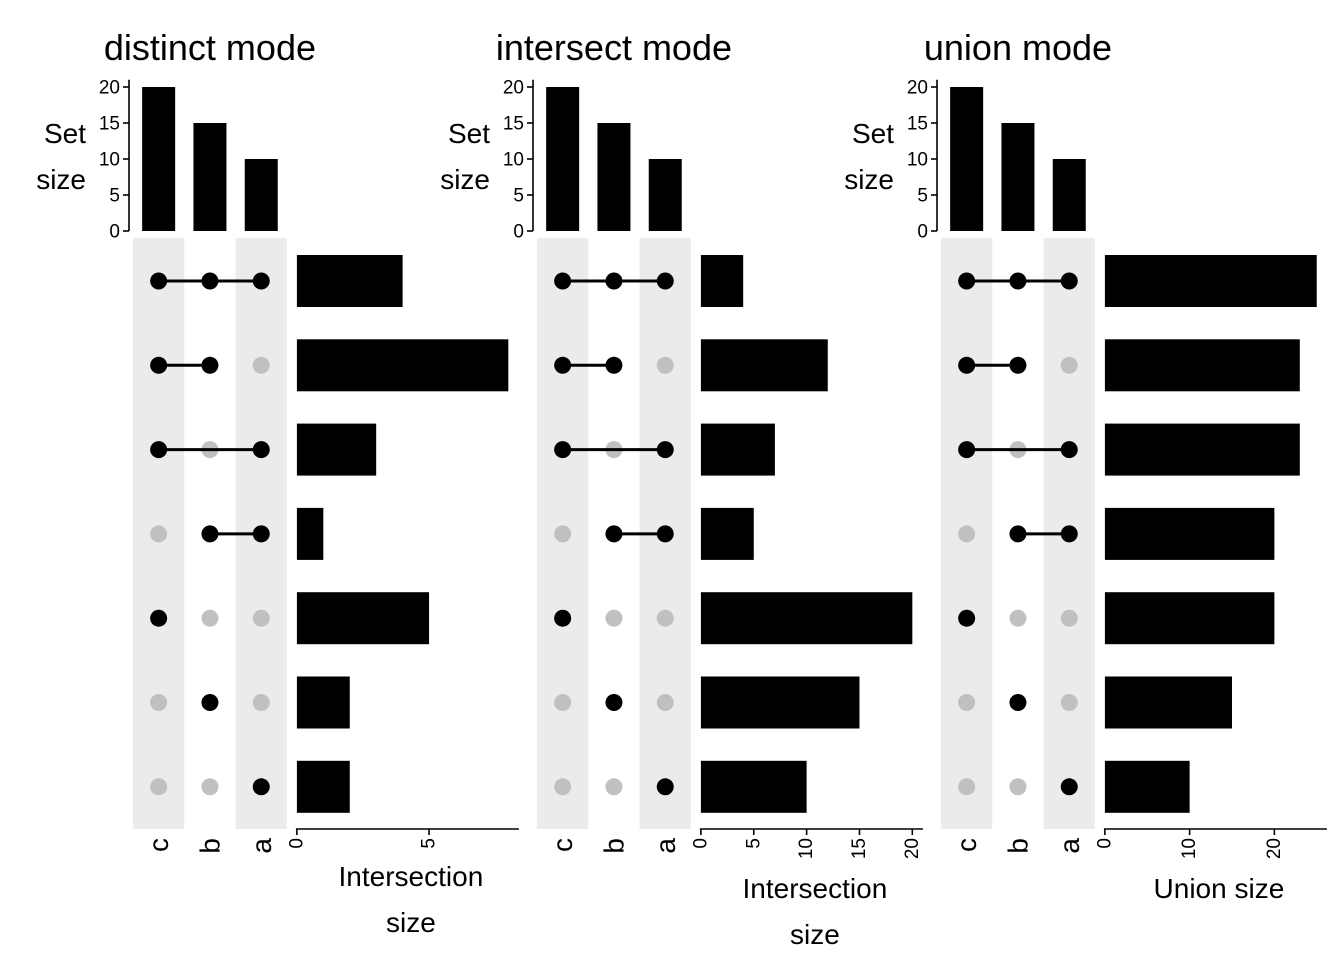  I want to click on size-tick-label: 5, so click(429, 843).